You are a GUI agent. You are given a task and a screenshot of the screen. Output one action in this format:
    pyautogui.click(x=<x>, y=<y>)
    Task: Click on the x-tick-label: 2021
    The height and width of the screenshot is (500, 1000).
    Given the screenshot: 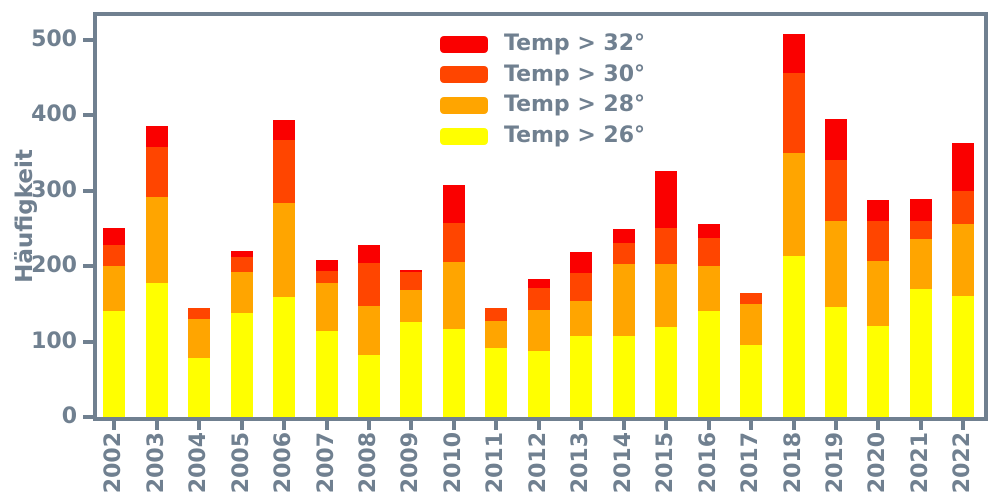 What is the action you would take?
    pyautogui.click(x=920, y=463)
    